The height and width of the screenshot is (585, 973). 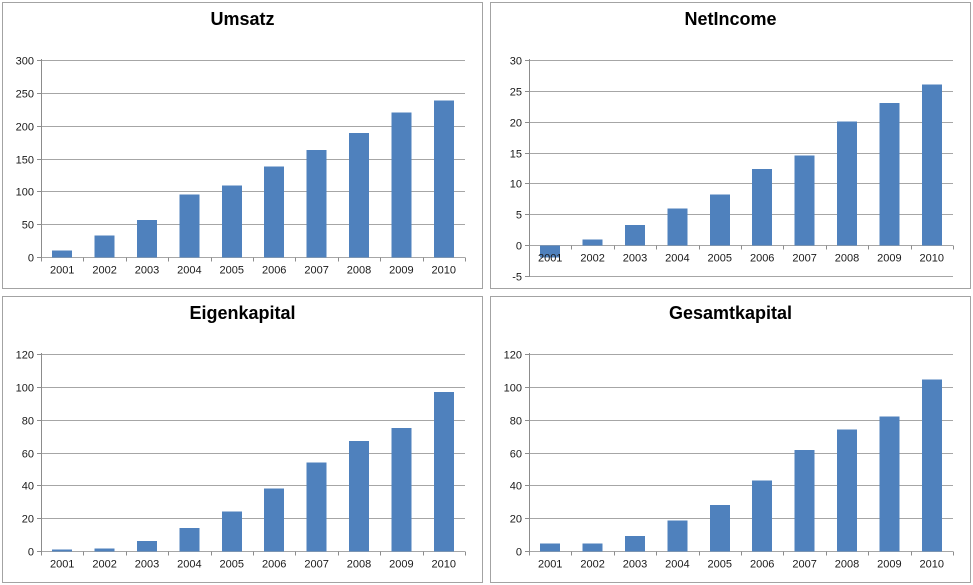 I want to click on svg-text: 200, so click(x=25, y=128).